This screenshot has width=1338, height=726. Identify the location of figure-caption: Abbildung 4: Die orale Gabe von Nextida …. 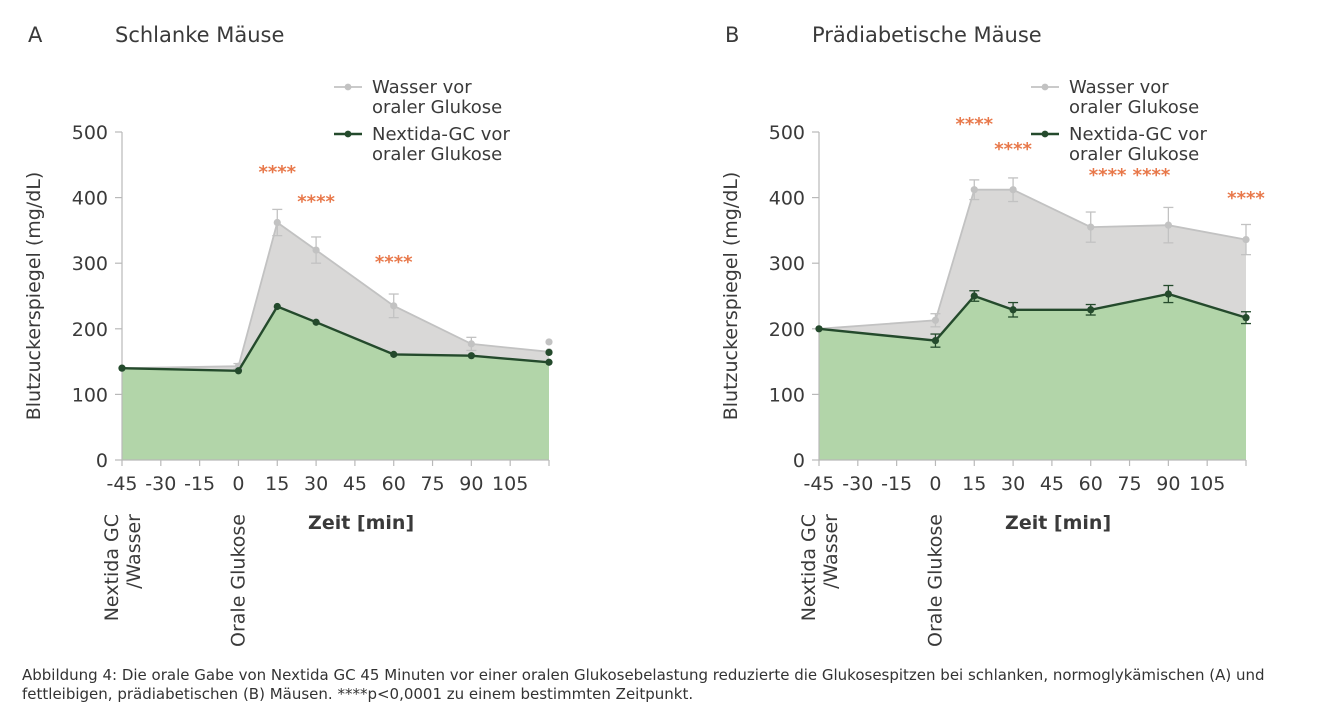
(667, 685).